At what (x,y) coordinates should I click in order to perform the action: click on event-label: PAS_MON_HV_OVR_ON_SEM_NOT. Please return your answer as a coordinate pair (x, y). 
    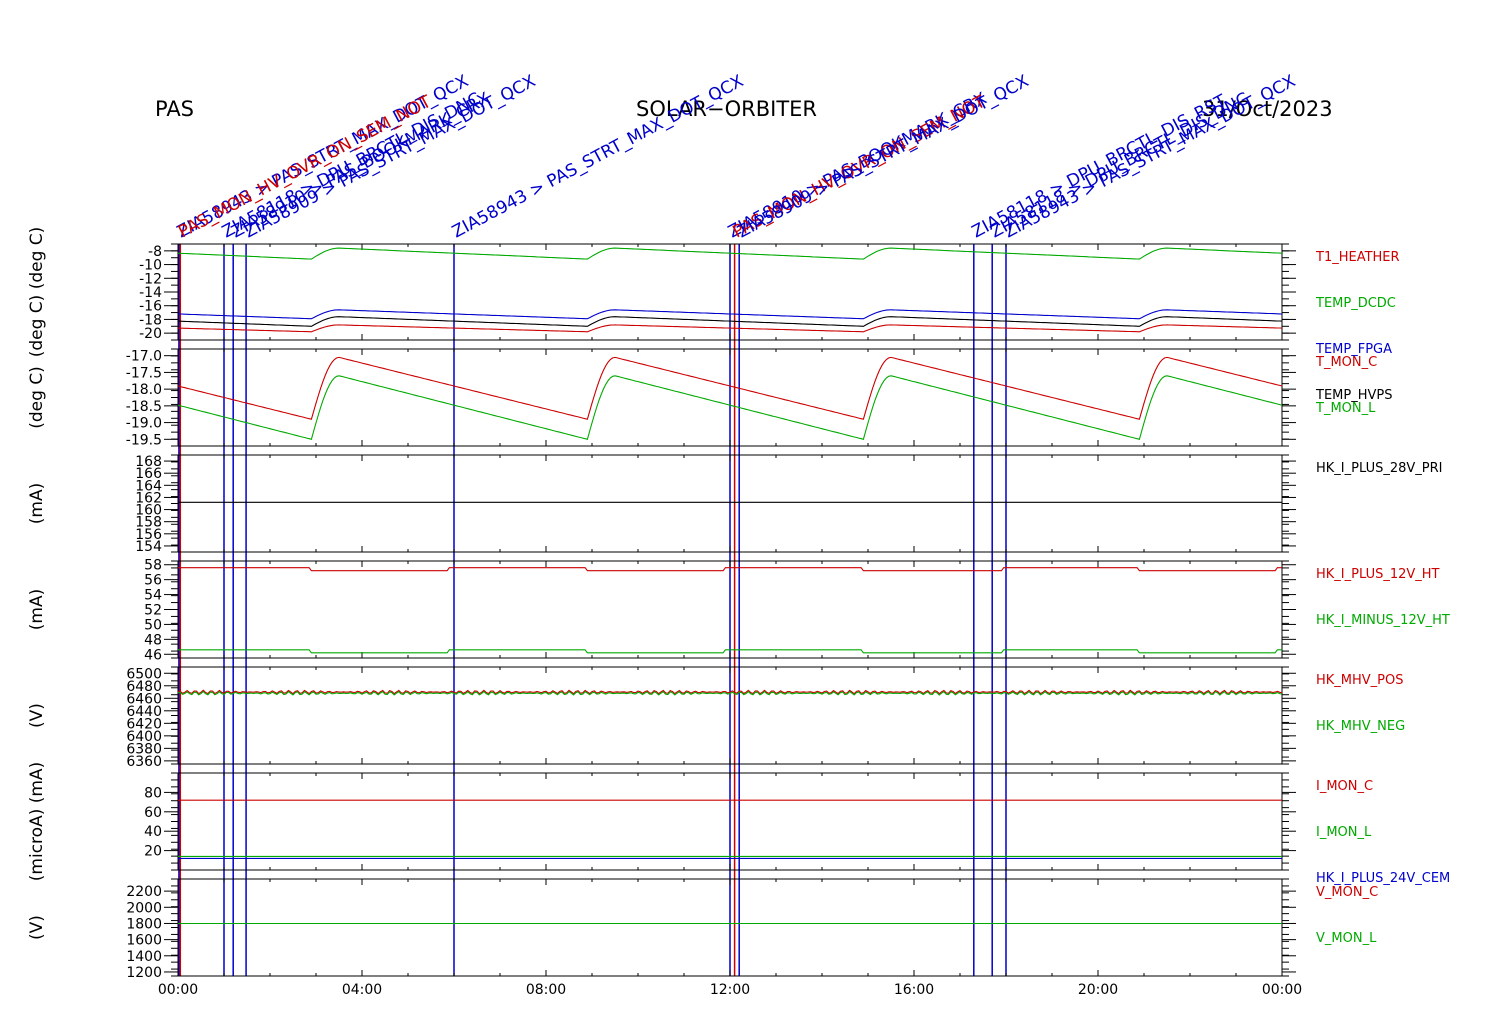
    Looking at the image, I should click on (305, 167).